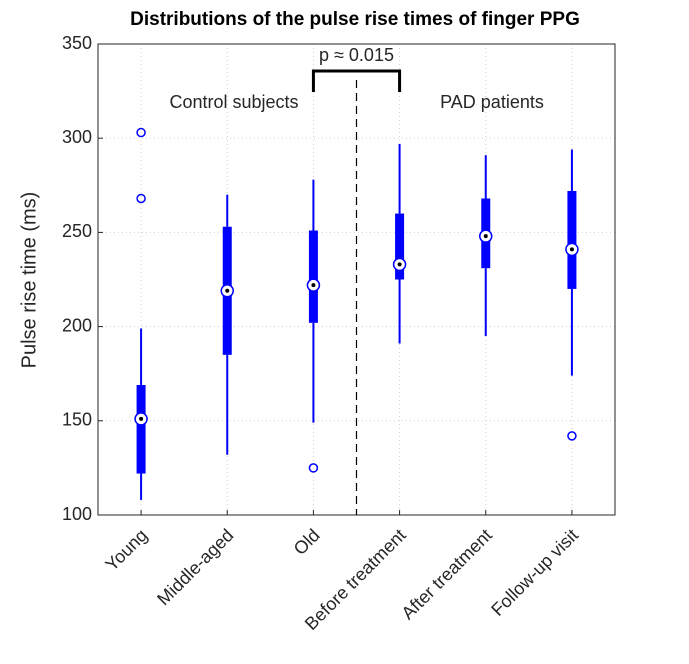 This screenshot has width=689, height=664. What do you see at coordinates (77, 43) in the screenshot?
I see `y-tick-label: 350` at bounding box center [77, 43].